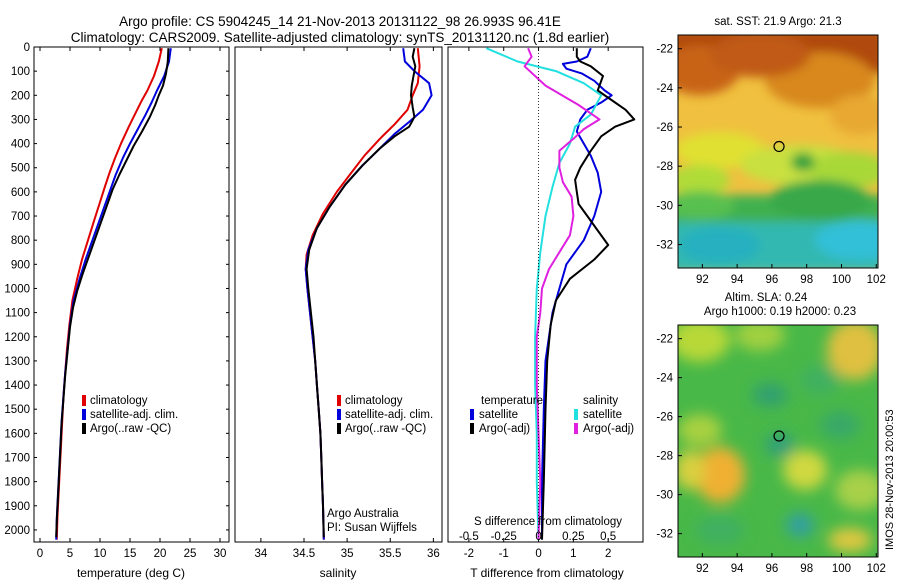 The height and width of the screenshot is (580, 900). What do you see at coordinates (779, 436) in the screenshot?
I see `sla-profile-marker` at bounding box center [779, 436].